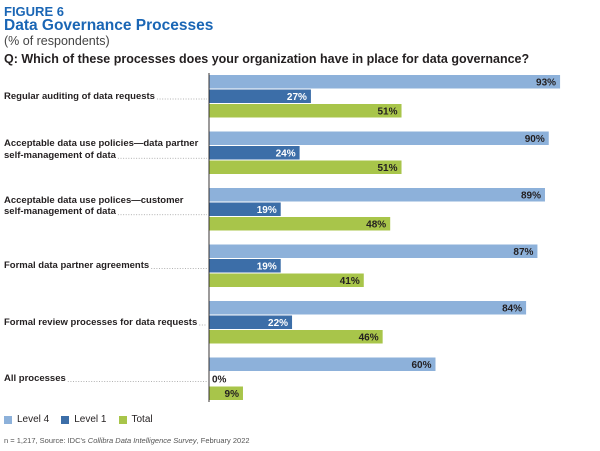  Describe the element at coordinates (546, 82) in the screenshot. I see `data-label-level4-0: 93%` at that location.